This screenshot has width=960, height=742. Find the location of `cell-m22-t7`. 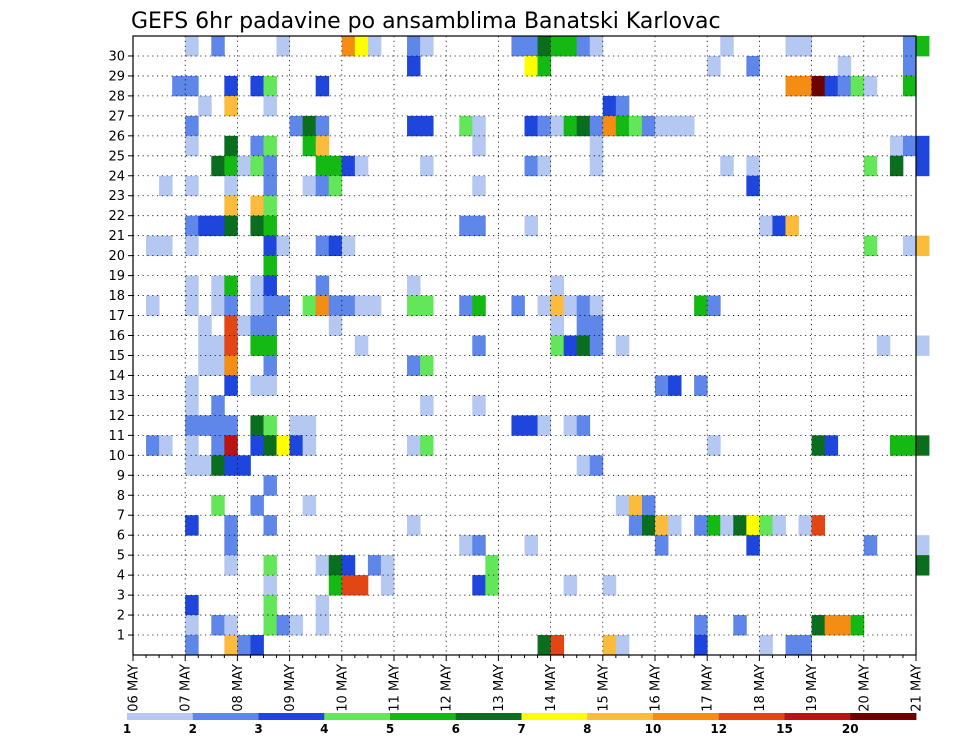

cell-m22-t7 is located at coordinates (231, 206).